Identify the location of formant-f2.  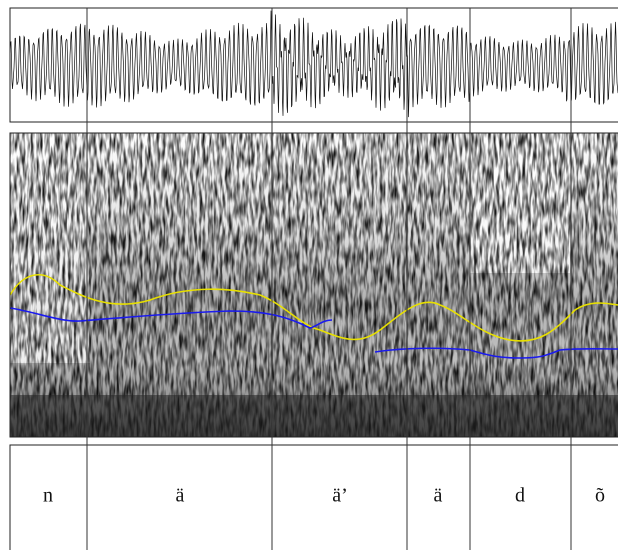
(314, 307).